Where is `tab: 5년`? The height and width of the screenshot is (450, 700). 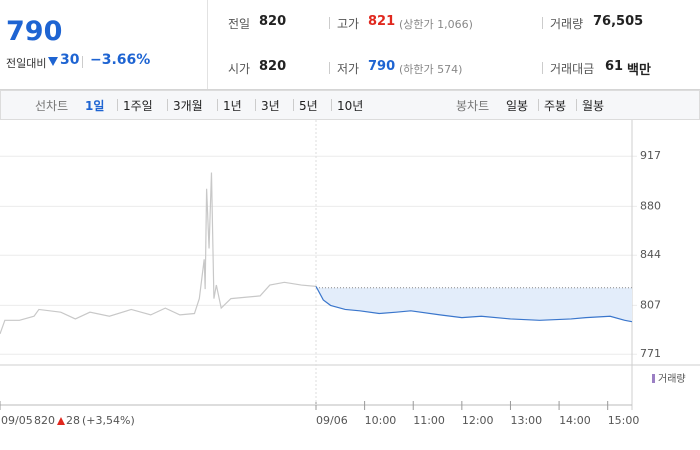
tab: 5년 is located at coordinates (308, 106).